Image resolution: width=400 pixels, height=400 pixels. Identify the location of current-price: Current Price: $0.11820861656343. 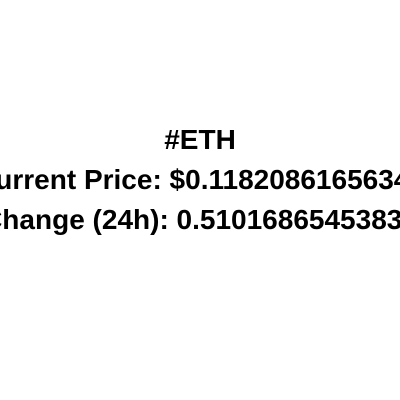
(200, 179).